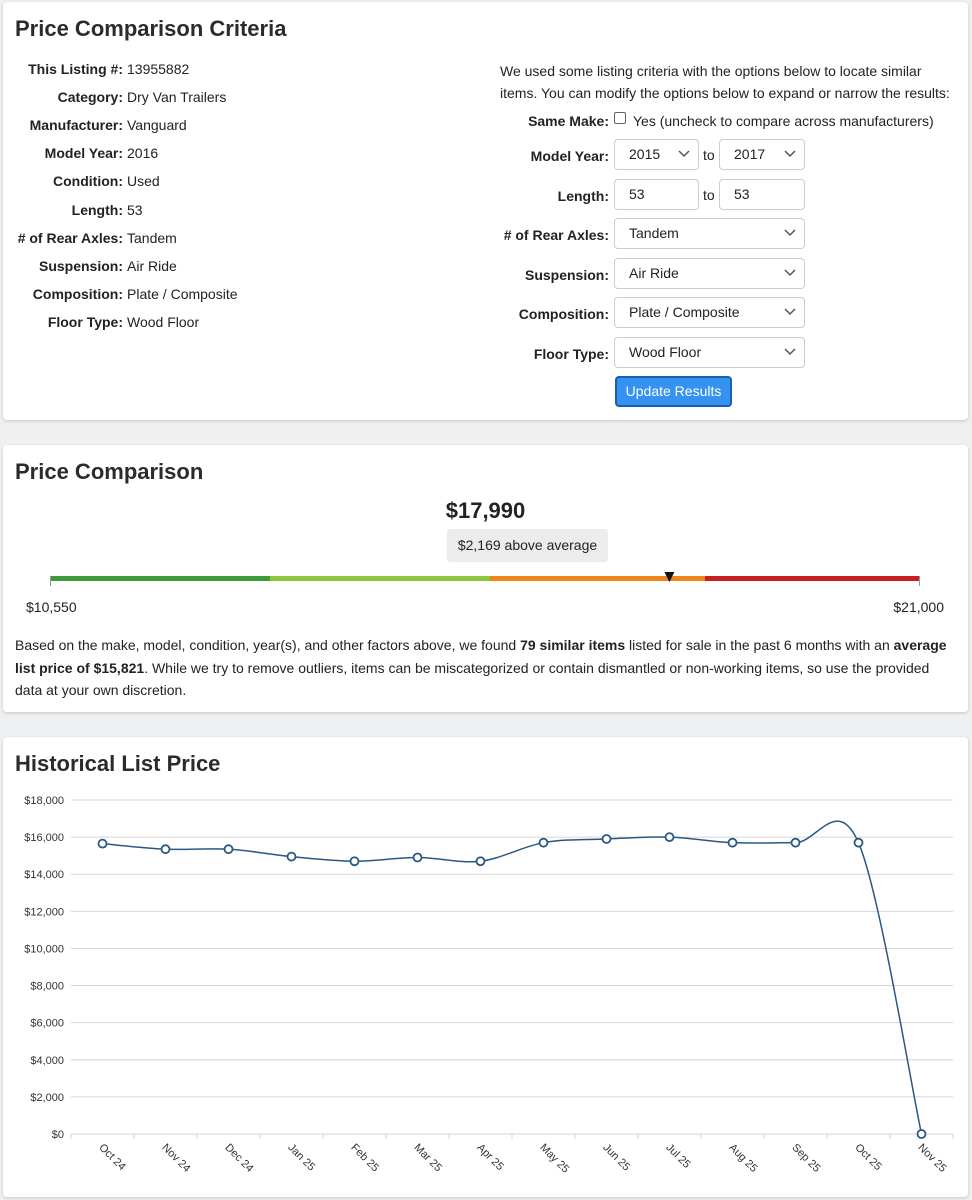 Image resolution: width=972 pixels, height=1200 pixels. Describe the element at coordinates (554, 1159) in the screenshot. I see `x-tick-label: May 25` at that location.